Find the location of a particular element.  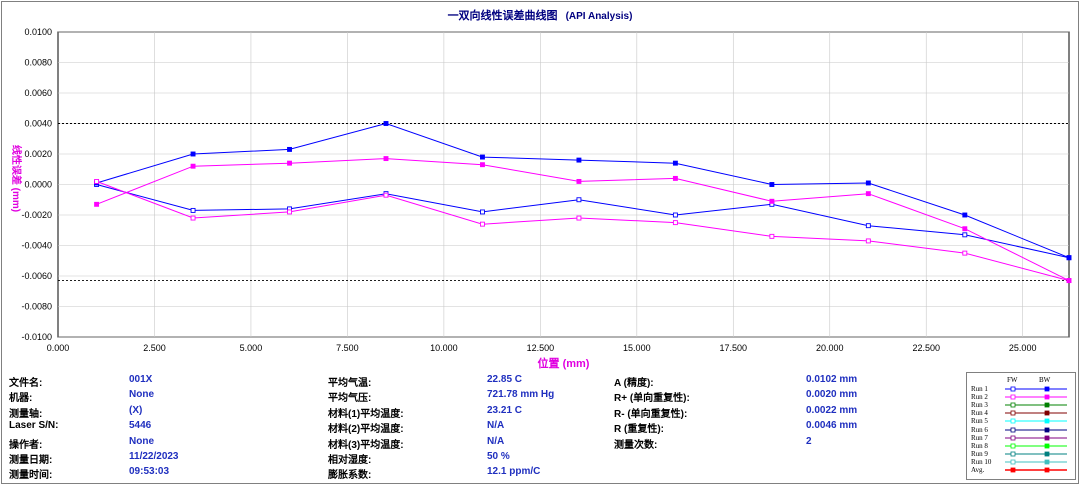

legend-item: Run 4 is located at coordinates (979, 413).